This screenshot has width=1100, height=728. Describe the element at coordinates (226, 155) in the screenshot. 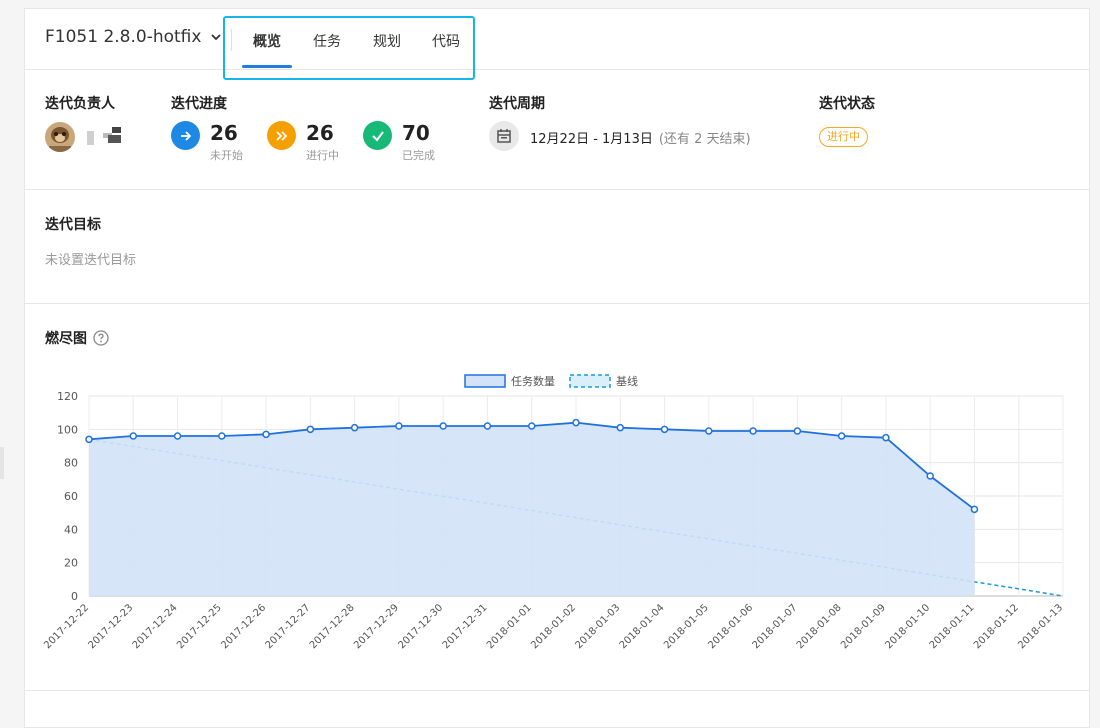

I see `progress-caption: 未开始` at that location.